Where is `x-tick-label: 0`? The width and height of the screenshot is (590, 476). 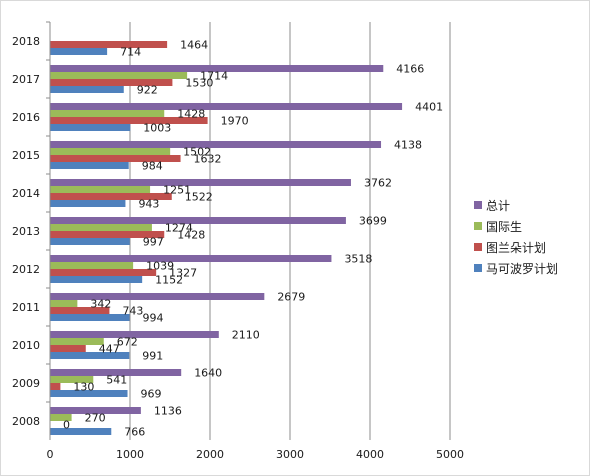
x-tick-label: 0 is located at coordinates (50, 454).